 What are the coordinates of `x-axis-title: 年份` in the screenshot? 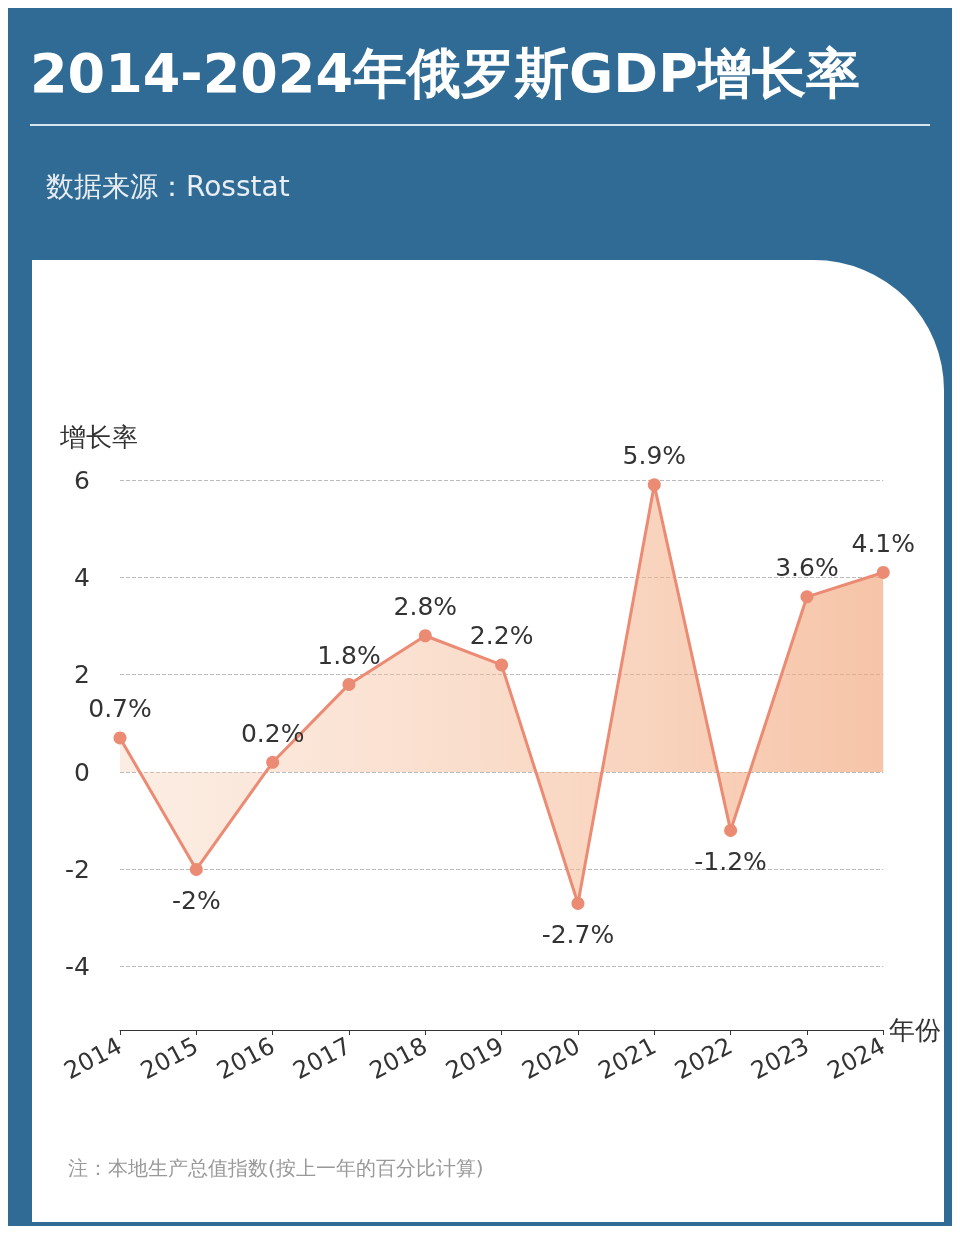 It's located at (915, 1030).